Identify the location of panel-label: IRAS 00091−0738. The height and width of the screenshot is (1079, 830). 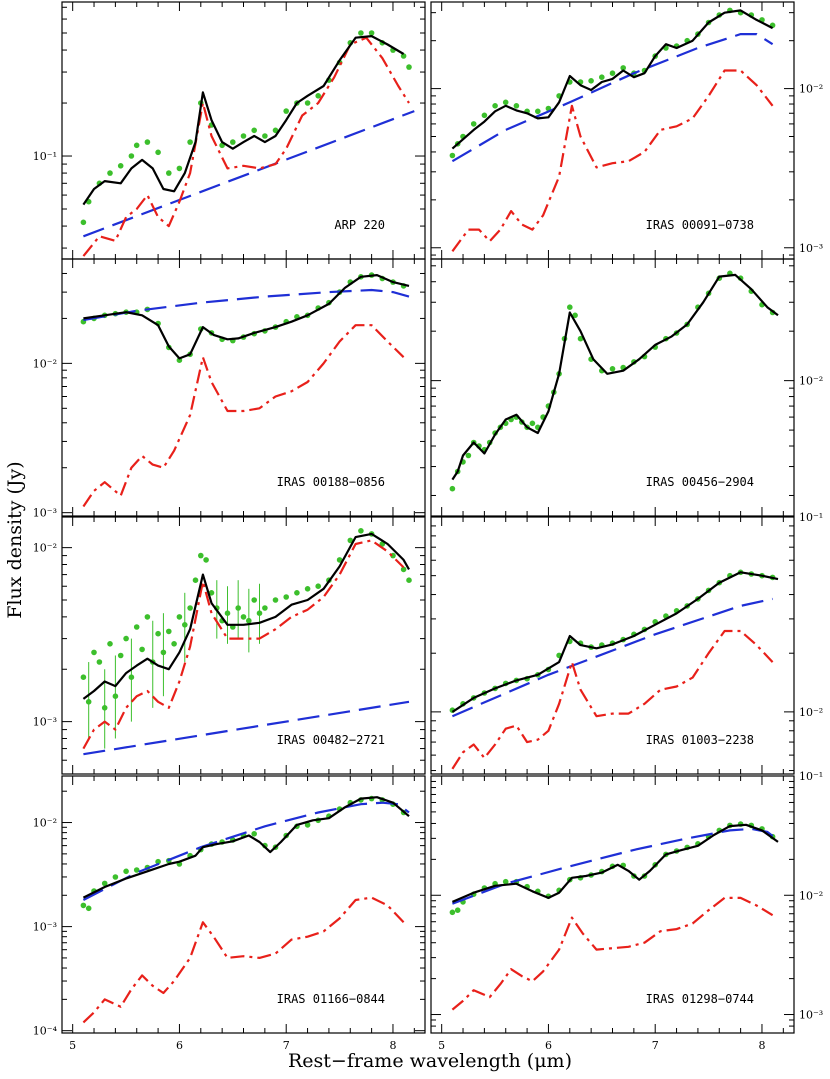
(700, 225).